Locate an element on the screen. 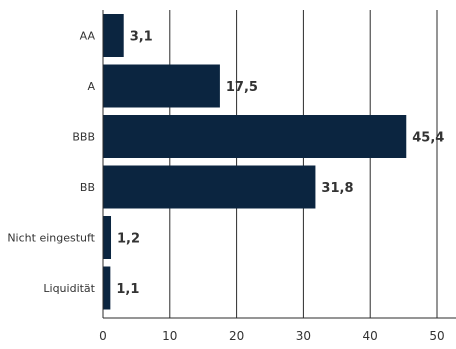 The image size is (456, 349). category-label-0: AA is located at coordinates (88, 36).